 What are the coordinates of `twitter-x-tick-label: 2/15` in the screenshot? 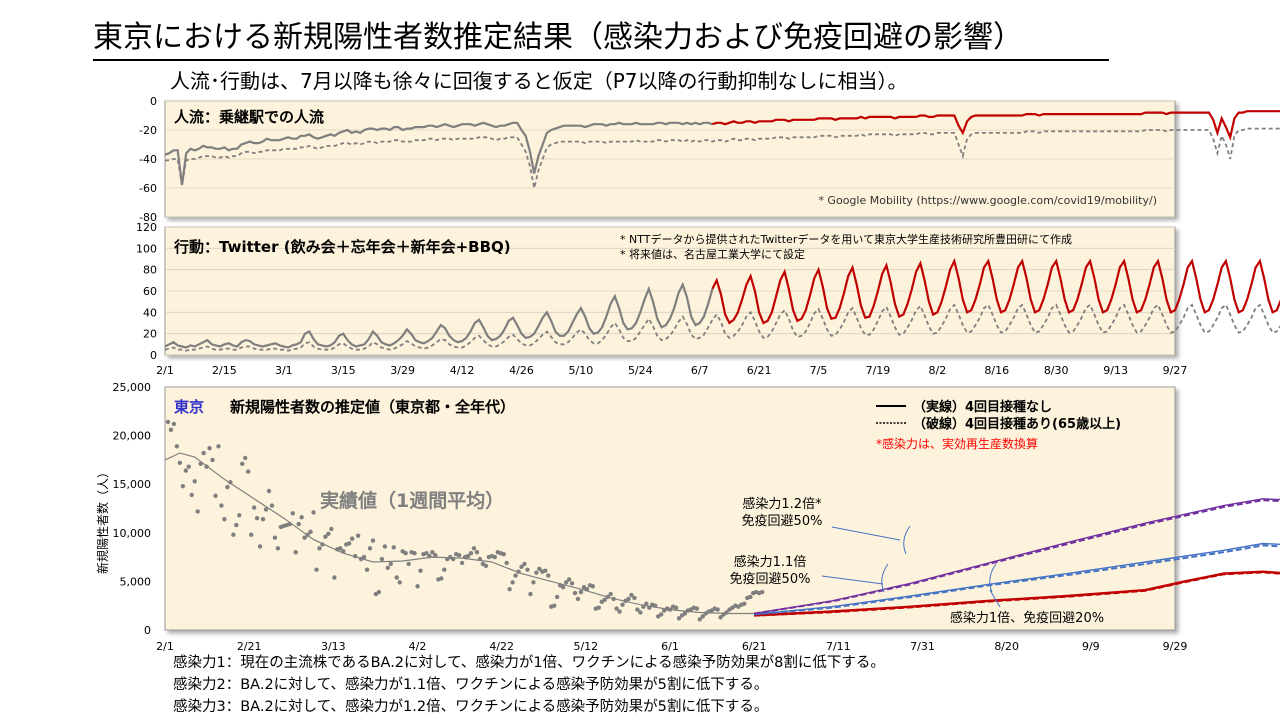 It's located at (224, 370).